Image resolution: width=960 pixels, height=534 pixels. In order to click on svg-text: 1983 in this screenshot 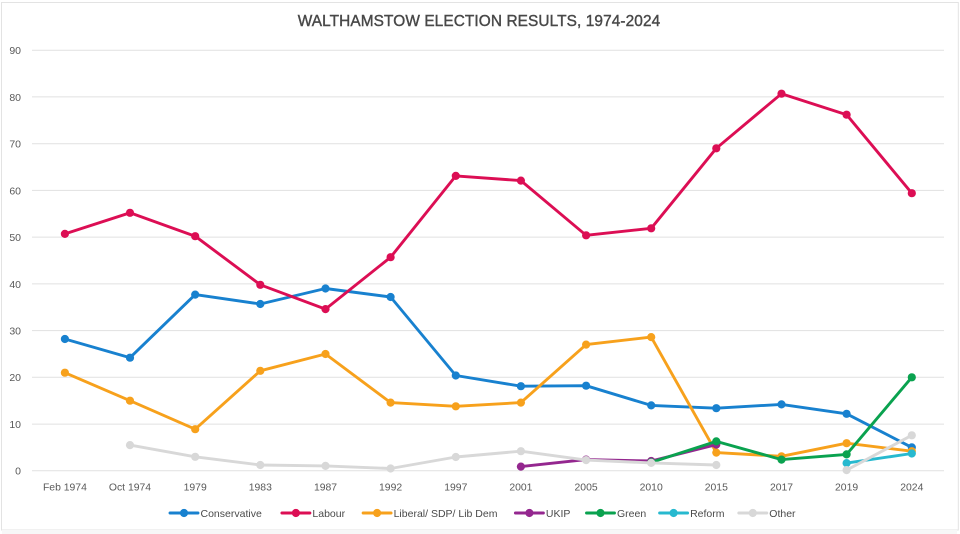, I will do `click(260, 487)`.